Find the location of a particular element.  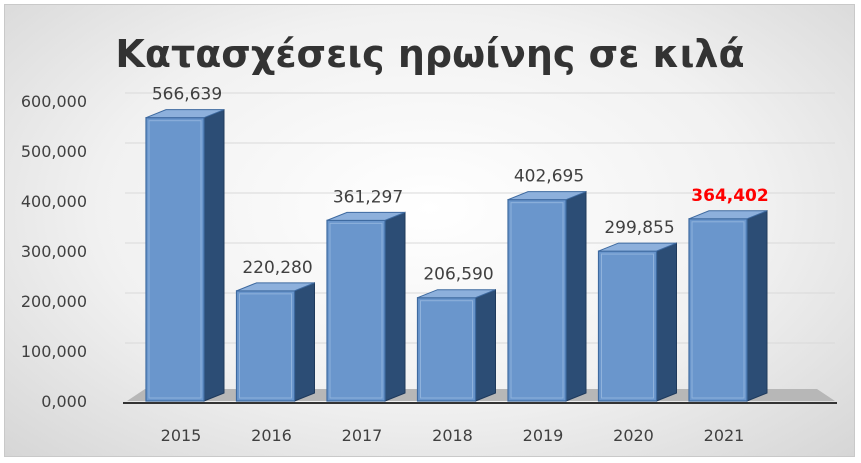

bar-2018 is located at coordinates (456, 345).